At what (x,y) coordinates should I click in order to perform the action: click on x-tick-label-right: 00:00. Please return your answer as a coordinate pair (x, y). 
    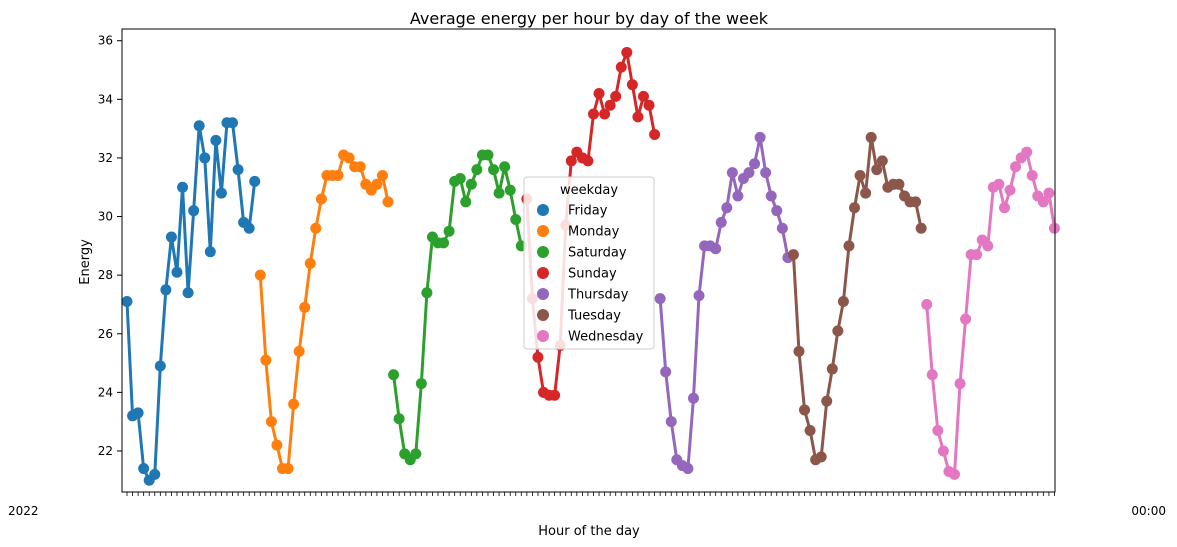
    Looking at the image, I should click on (1148, 511).